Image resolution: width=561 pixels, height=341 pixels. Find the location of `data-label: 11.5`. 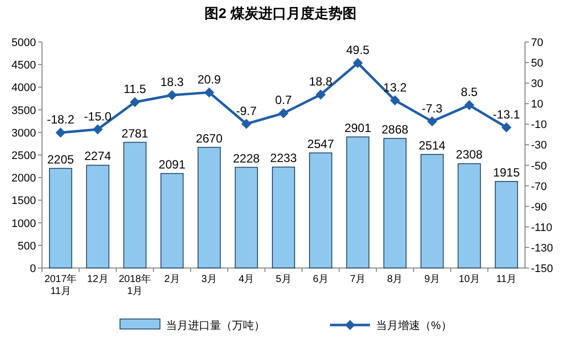

data-label: 11.5 is located at coordinates (135, 89).